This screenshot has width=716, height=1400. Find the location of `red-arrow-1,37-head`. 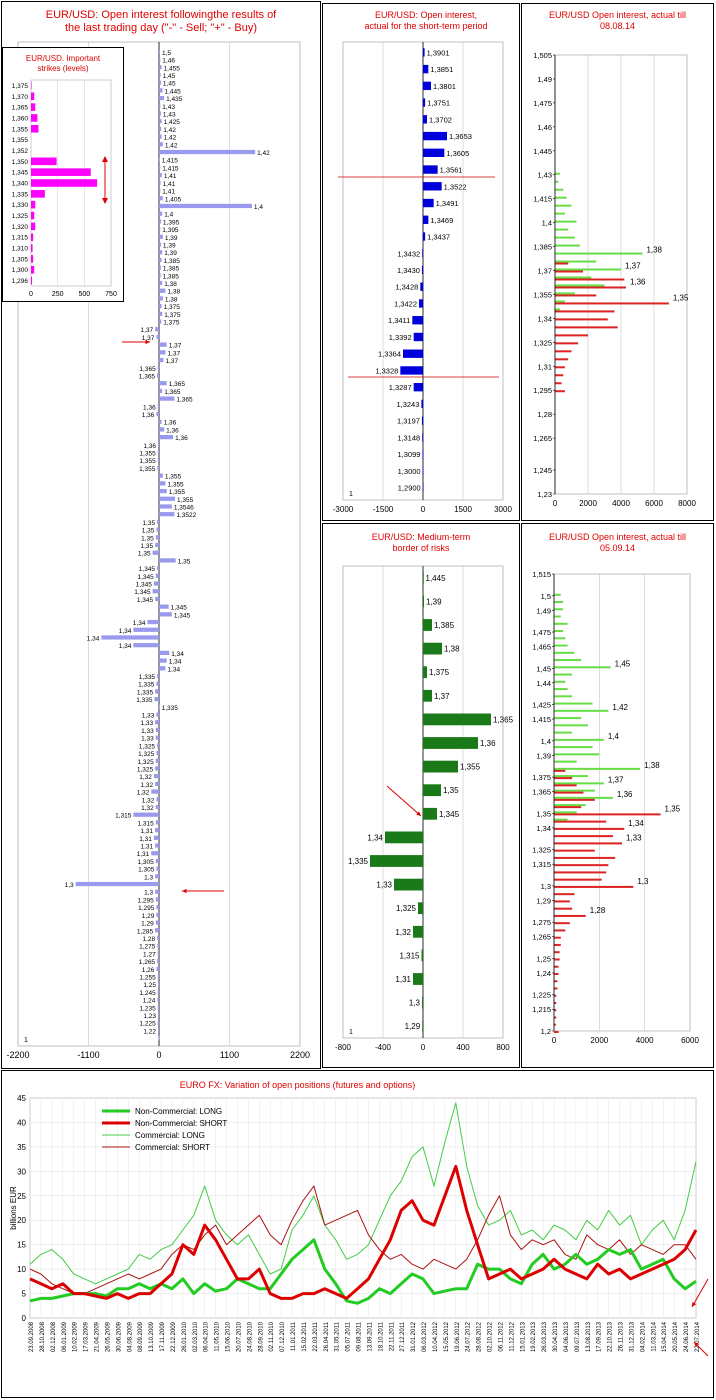

red-arrow-1,37-head is located at coordinates (147, 342).